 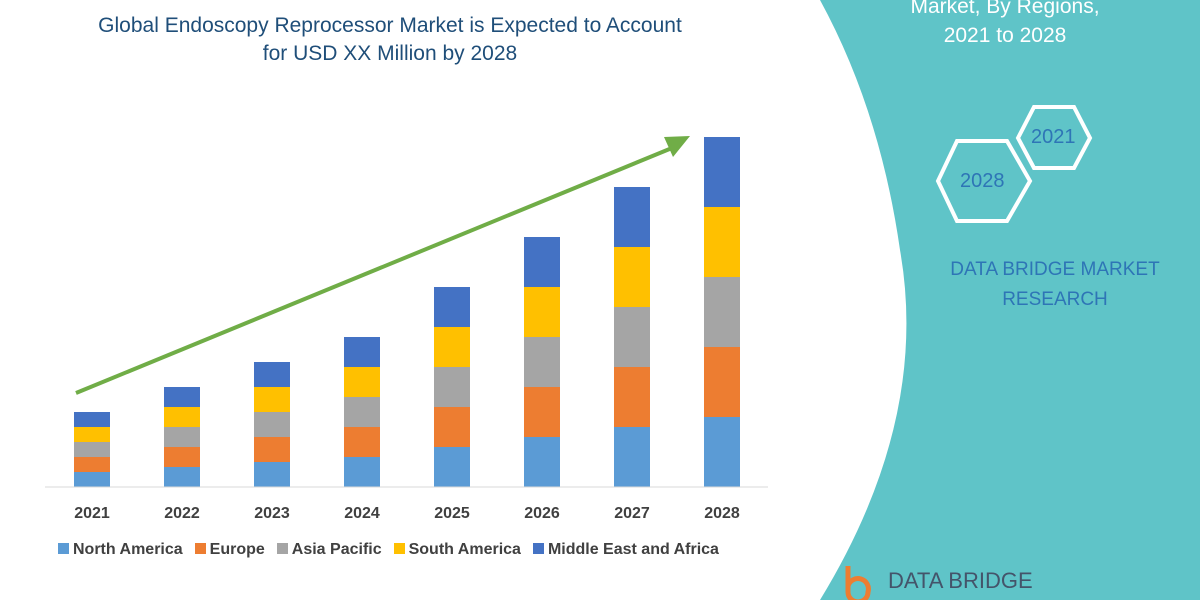 What do you see at coordinates (960, 580) in the screenshot?
I see `logo-text: DATA BRIDGE` at bounding box center [960, 580].